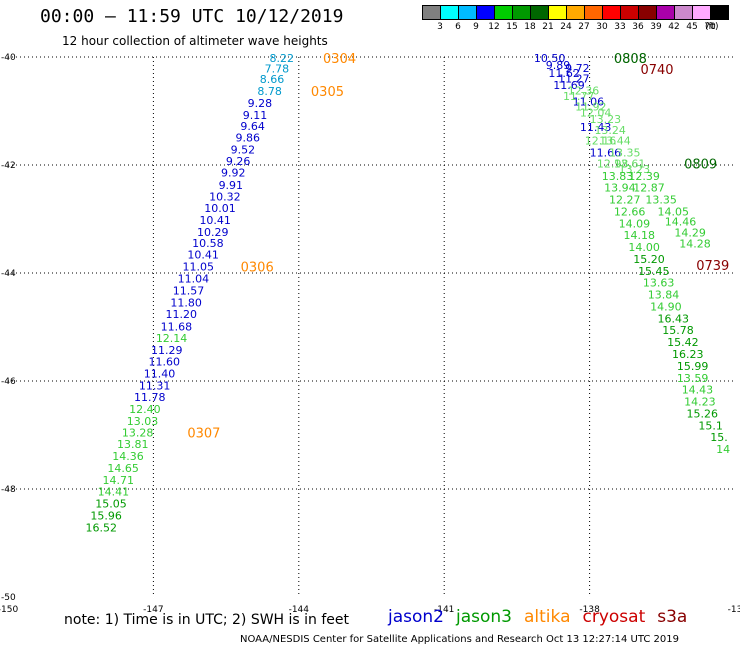 This screenshot has height=650, width=740. I want to click on legend-label: 9, so click(476, 27).